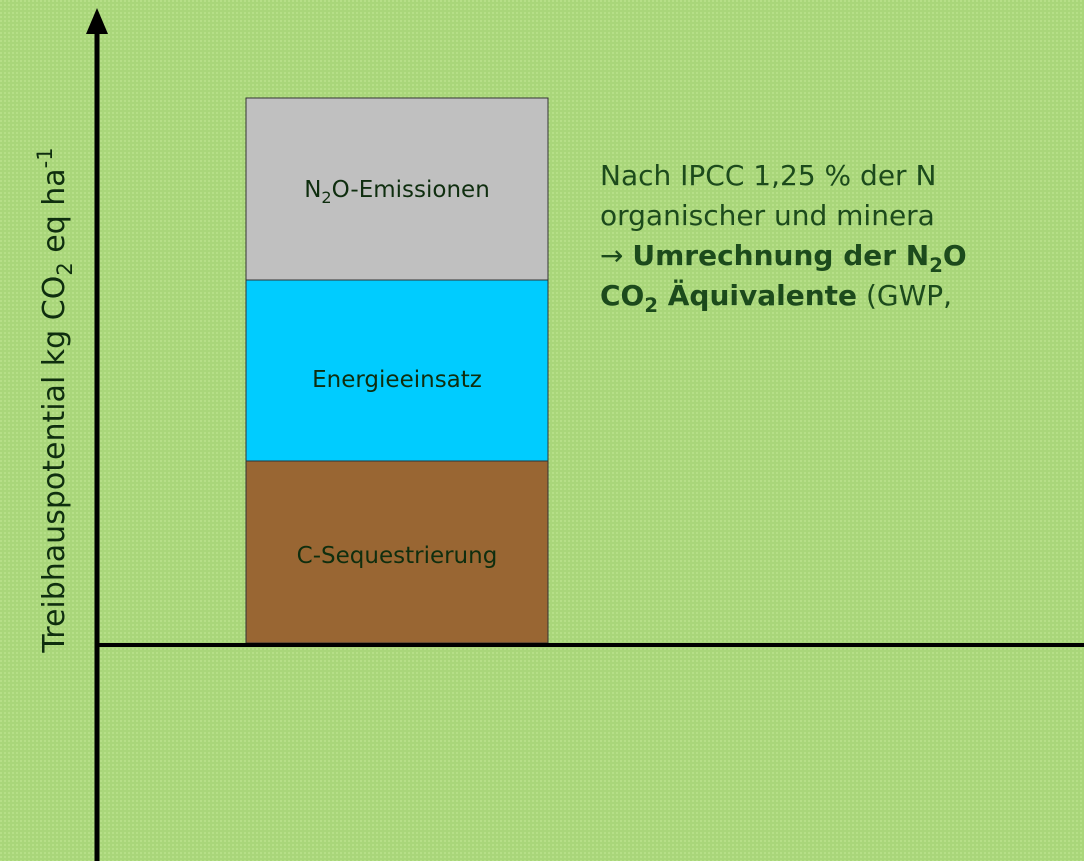  I want to click on text-part: CO, so click(622, 295).